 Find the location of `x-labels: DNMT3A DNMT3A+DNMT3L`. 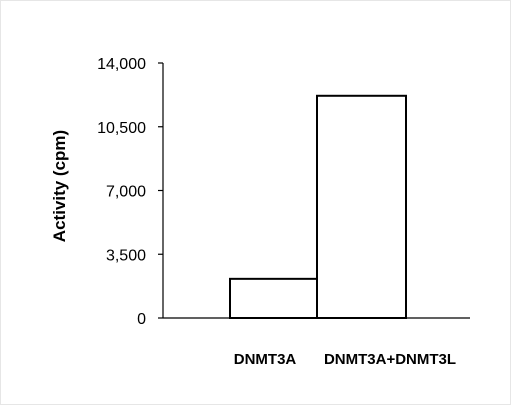

x-labels: DNMT3A DNMT3A+DNMT3L is located at coordinates (345, 359).